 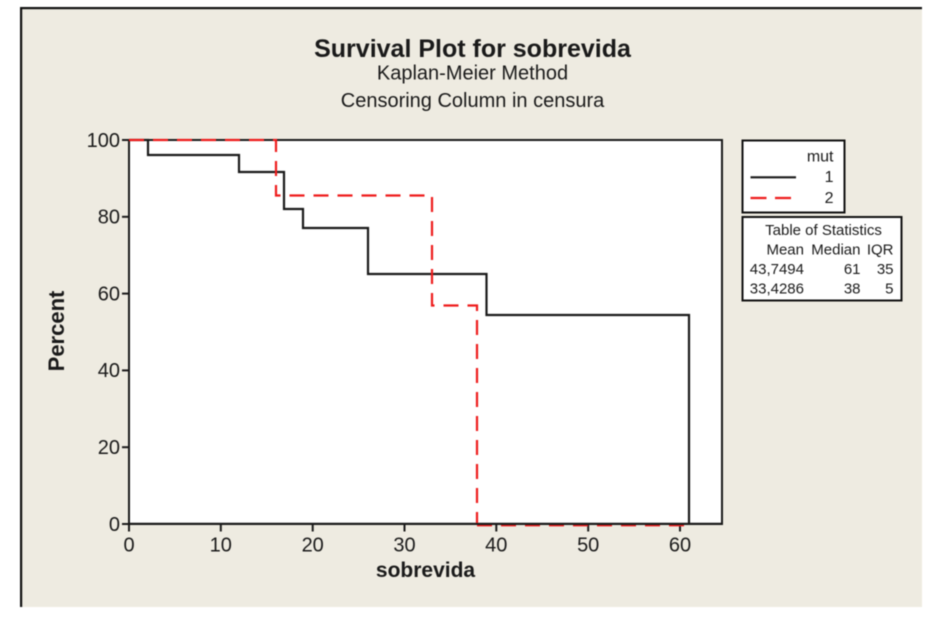 What do you see at coordinates (777, 269) in the screenshot?
I see `svg-text: 43,7494` at bounding box center [777, 269].